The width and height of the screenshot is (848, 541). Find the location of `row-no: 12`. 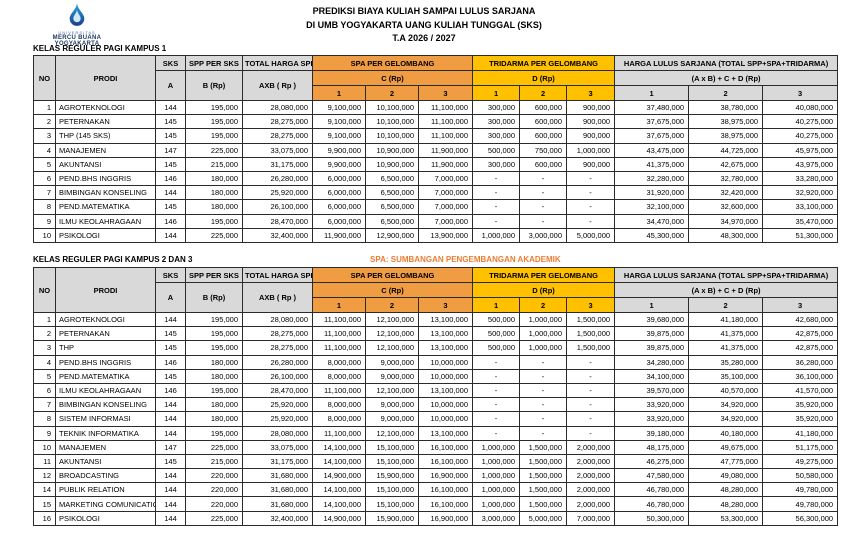

row-no: 12 is located at coordinates (44, 476).